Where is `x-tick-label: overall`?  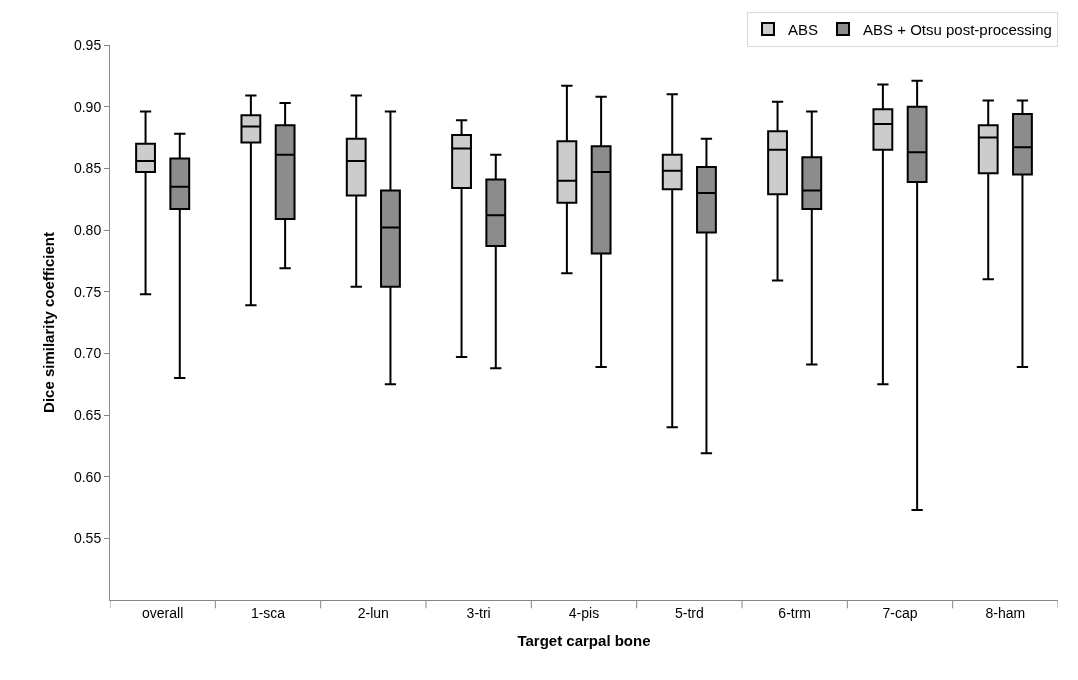
x-tick-label: overall is located at coordinates (163, 612).